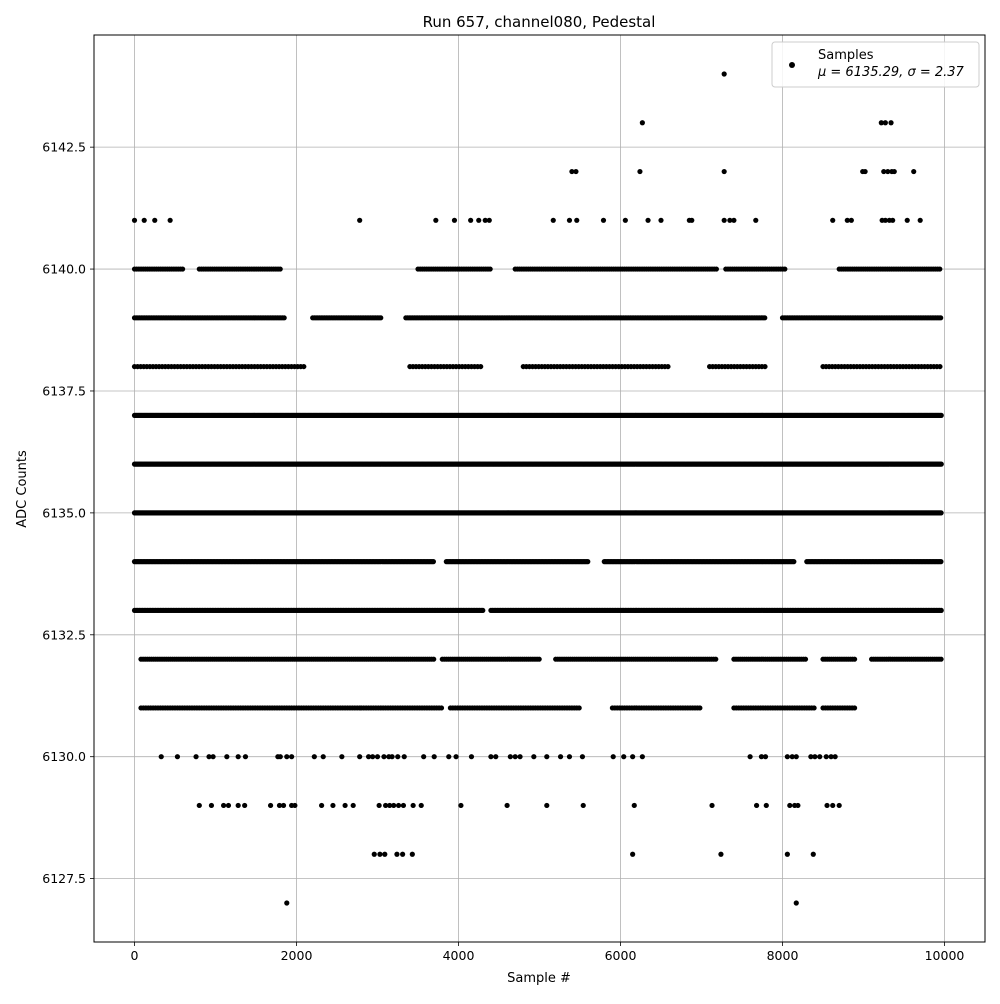 The width and height of the screenshot is (1000, 1004). I want to click on x-tick-label: 8000, so click(783, 955).